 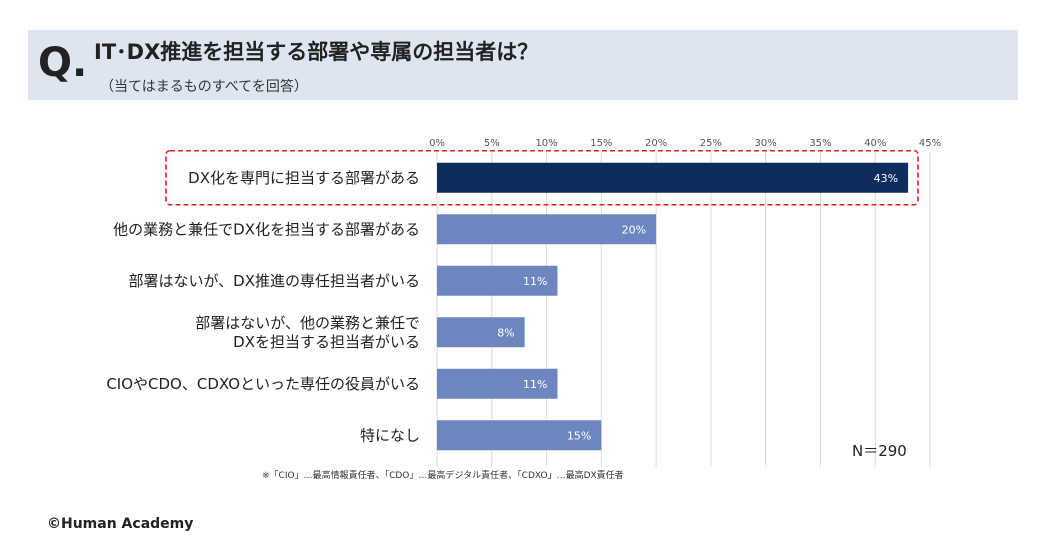 What do you see at coordinates (505, 332) in the screenshot?
I see `data-label: 8%` at bounding box center [505, 332].